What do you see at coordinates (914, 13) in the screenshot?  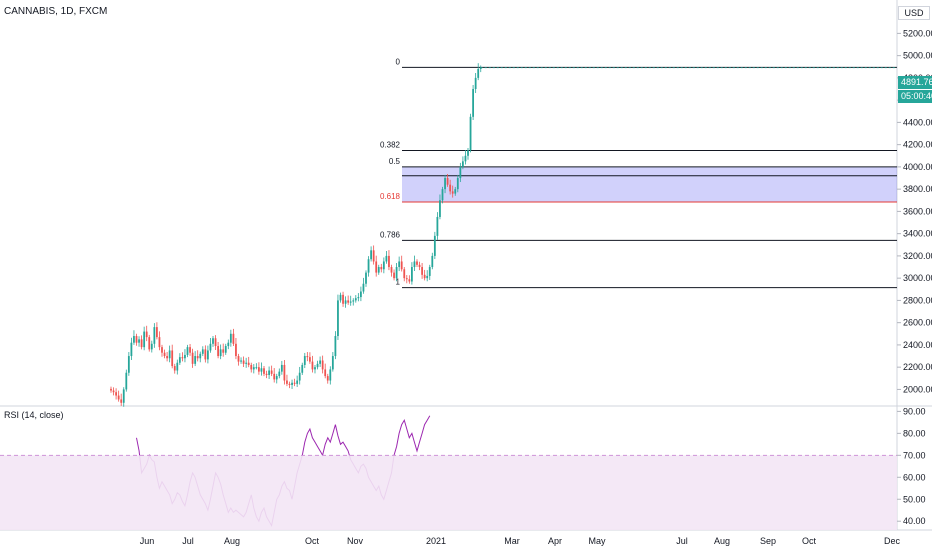 I see `currency-button: USD` at bounding box center [914, 13].